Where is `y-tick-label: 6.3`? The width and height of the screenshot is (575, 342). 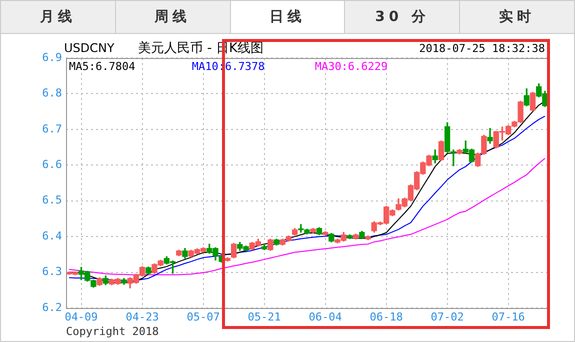
y-tick-label: 6.3 is located at coordinates (52, 271).